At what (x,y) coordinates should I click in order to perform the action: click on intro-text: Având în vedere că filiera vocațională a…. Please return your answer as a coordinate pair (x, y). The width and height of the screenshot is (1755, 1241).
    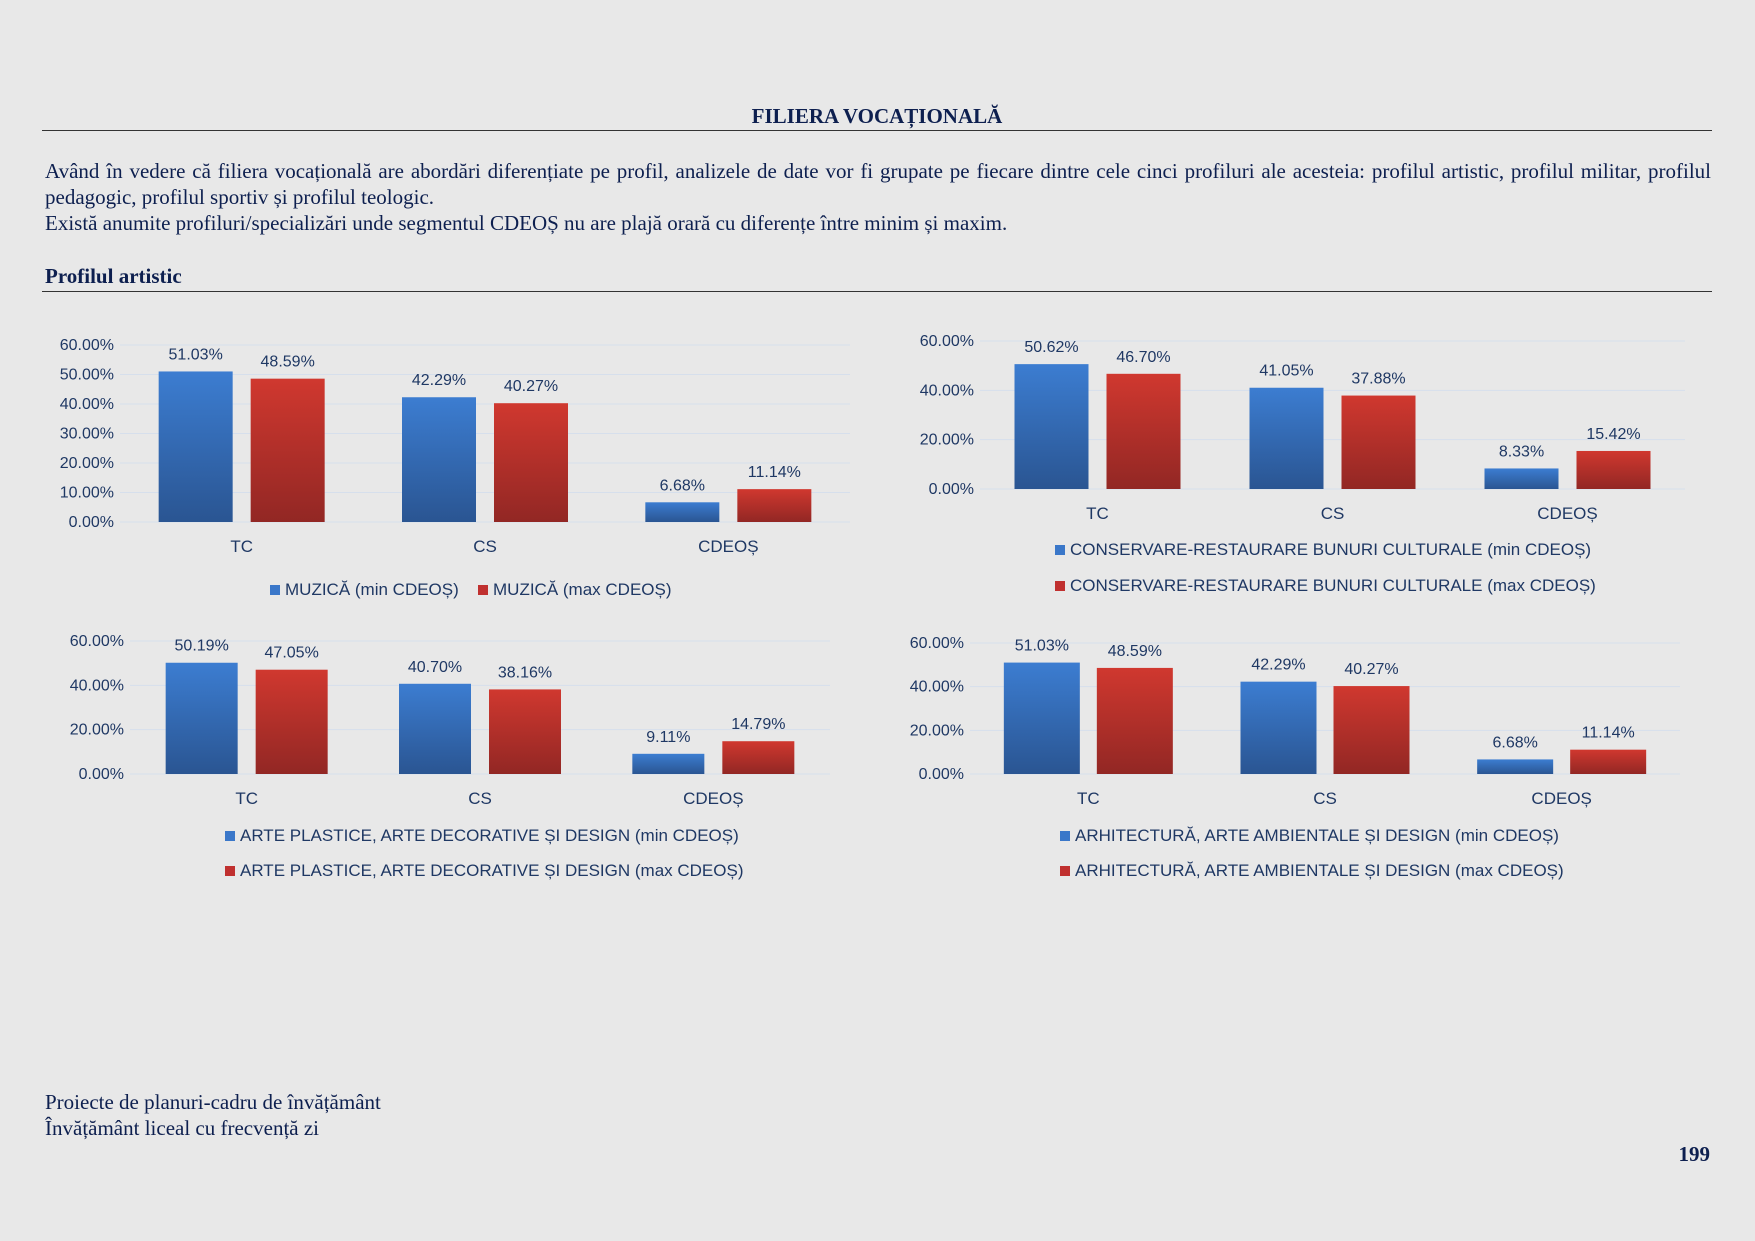
    Looking at the image, I should click on (878, 197).